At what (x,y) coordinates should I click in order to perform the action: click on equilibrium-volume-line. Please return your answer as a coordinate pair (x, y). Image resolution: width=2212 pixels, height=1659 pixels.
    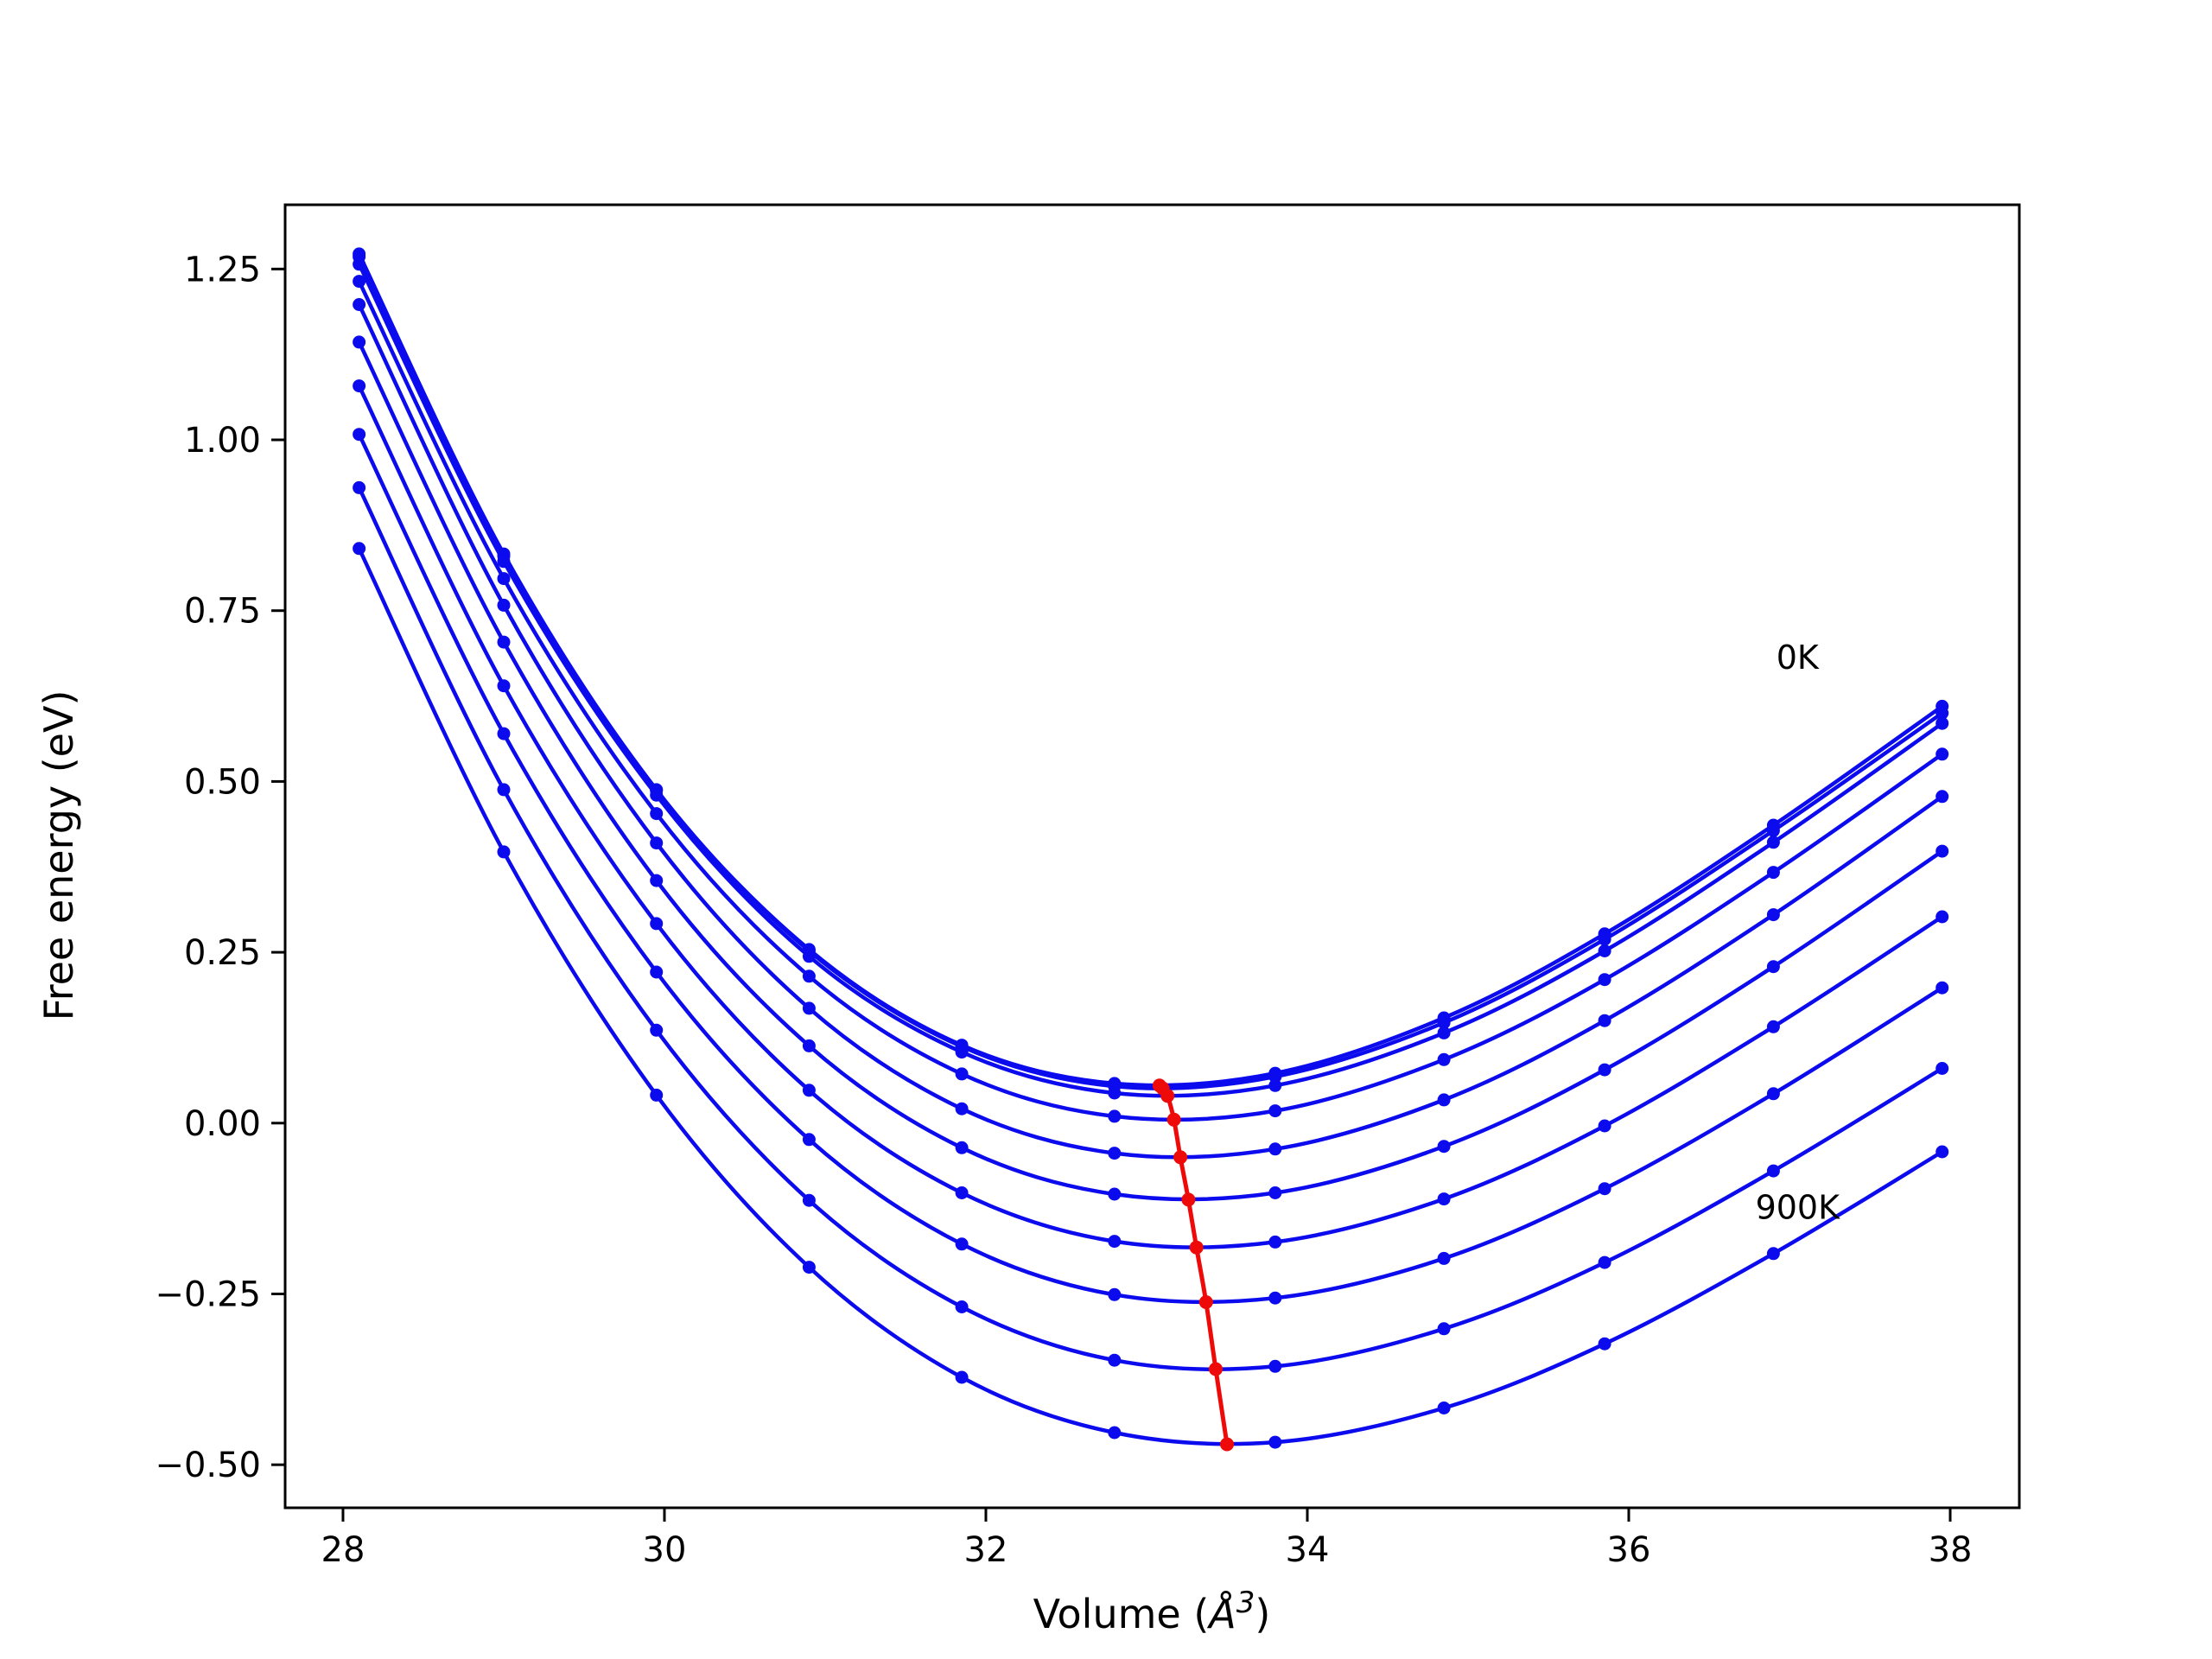
    Looking at the image, I should click on (1193, 1264).